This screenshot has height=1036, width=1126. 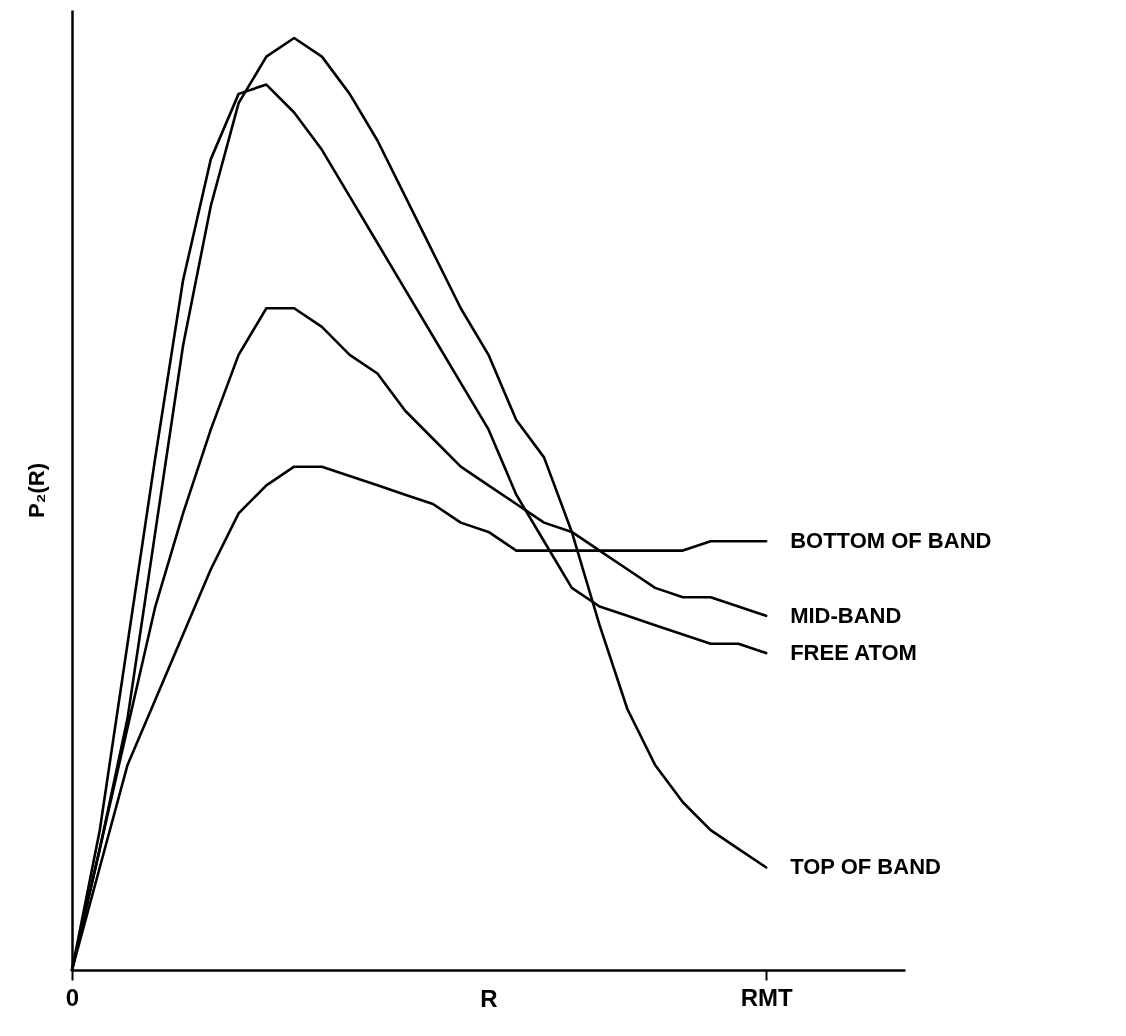 I want to click on series-label: TOP OF BAND, so click(x=865, y=867).